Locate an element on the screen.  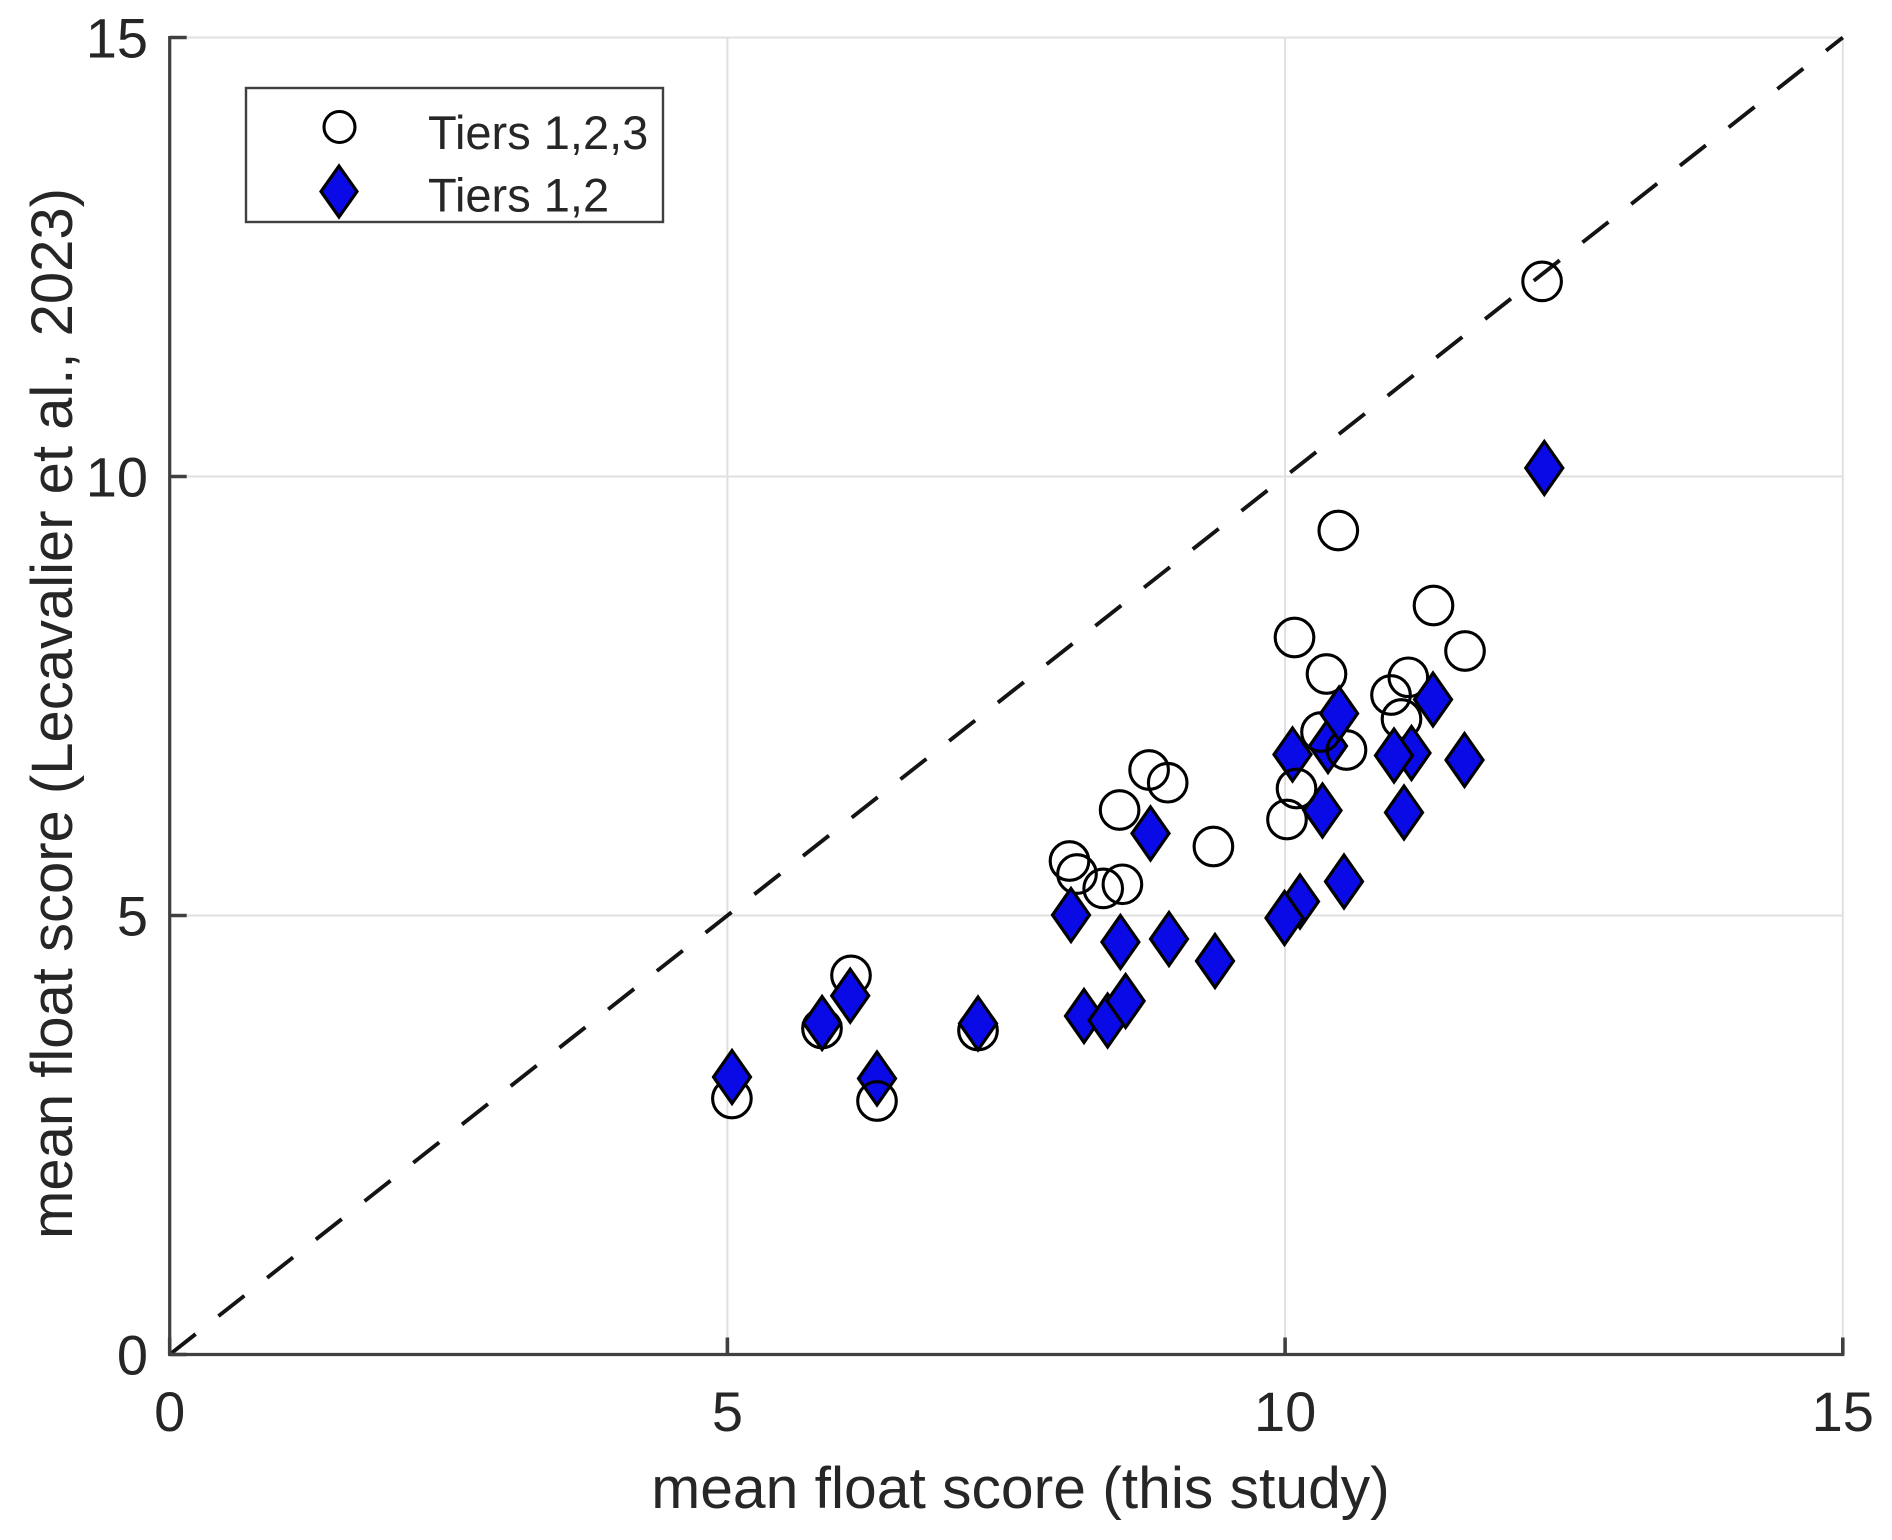
svg-text: Tiers 1,2,3 is located at coordinates (538, 132).